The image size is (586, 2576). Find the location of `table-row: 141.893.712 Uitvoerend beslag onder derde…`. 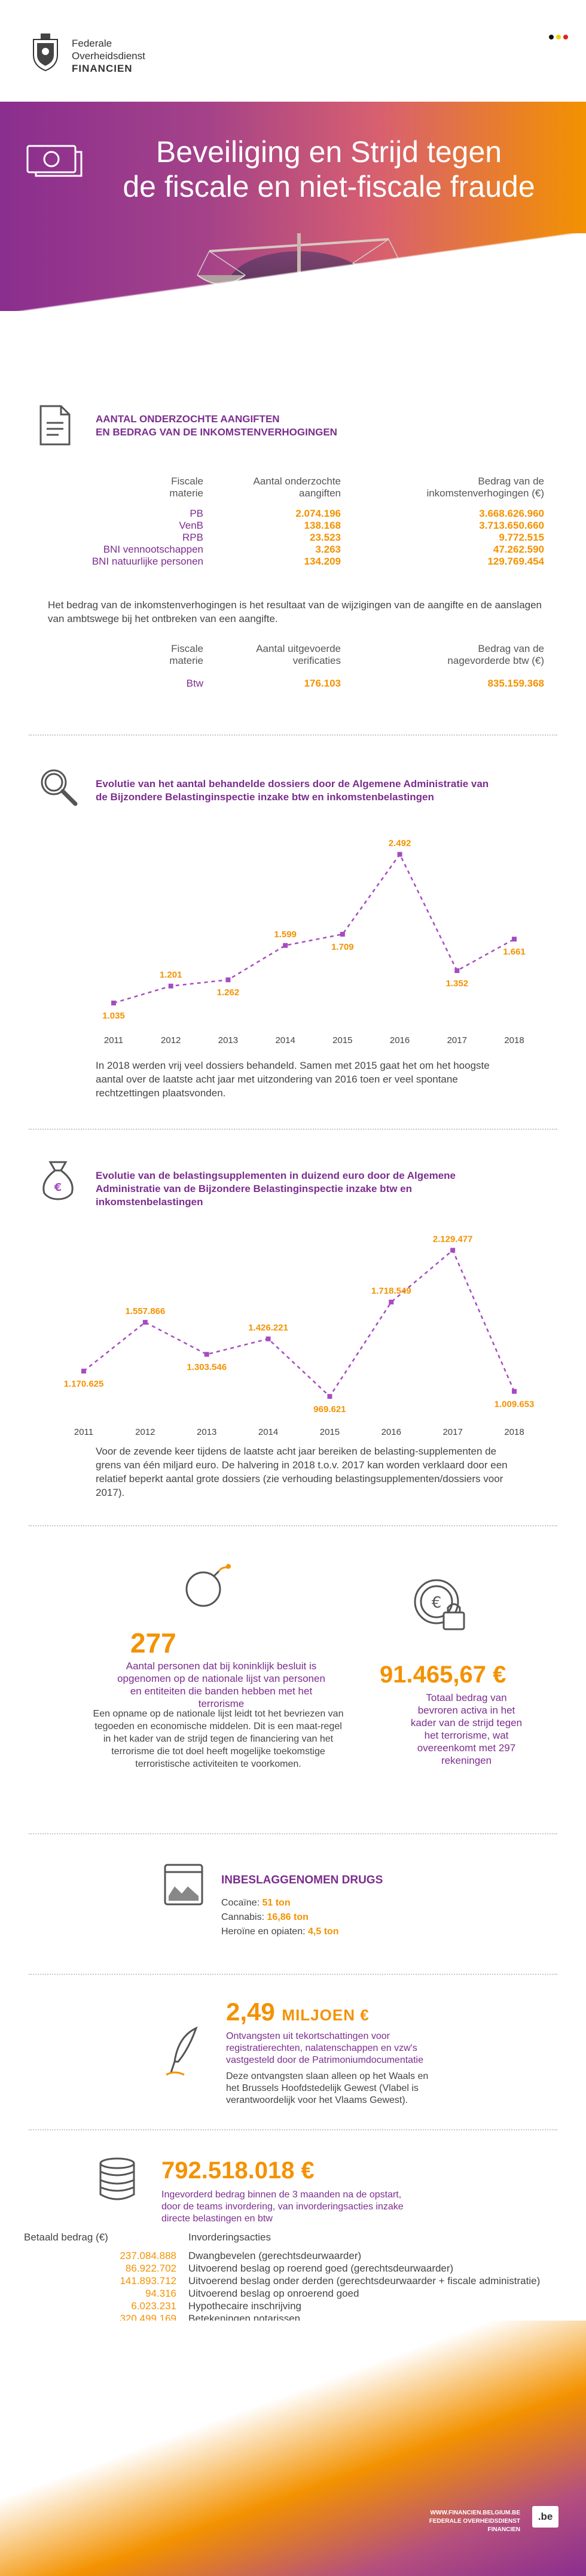

table-row: 141.893.712 Uitvoerend beslag onder derde… is located at coordinates (293, 2281).